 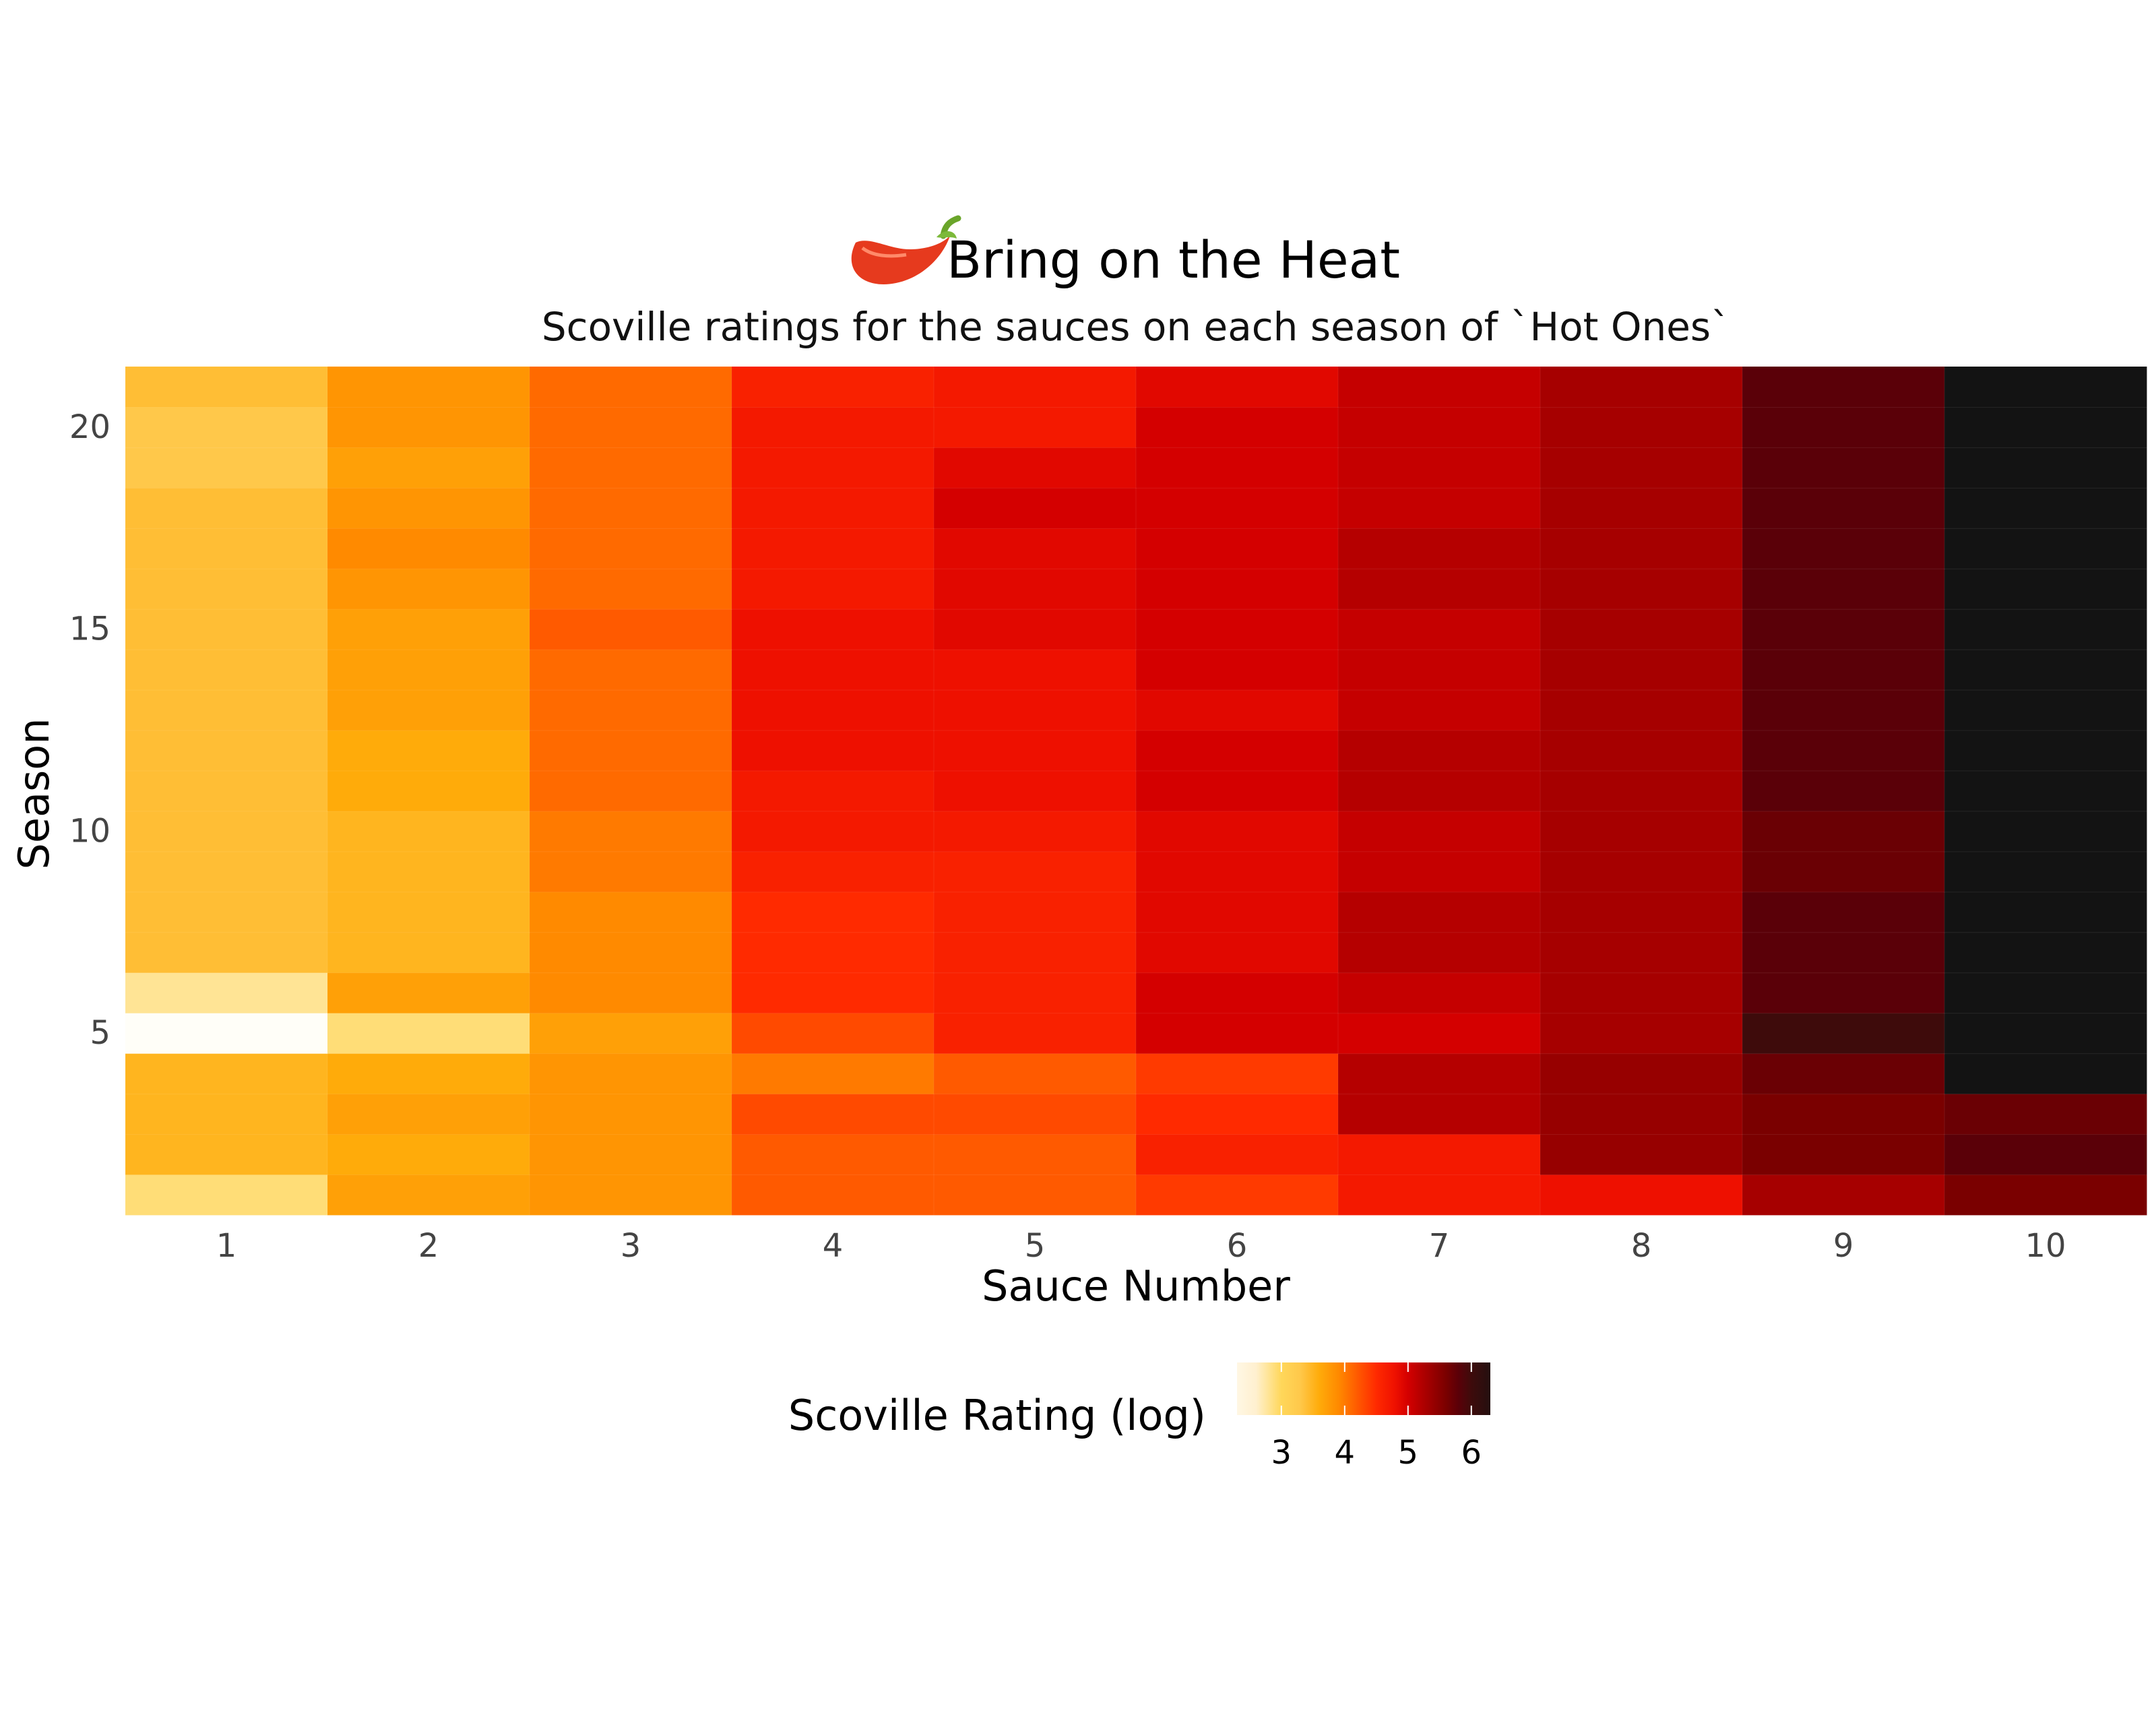 I want to click on chili-pepper-icon, so click(x=906, y=249).